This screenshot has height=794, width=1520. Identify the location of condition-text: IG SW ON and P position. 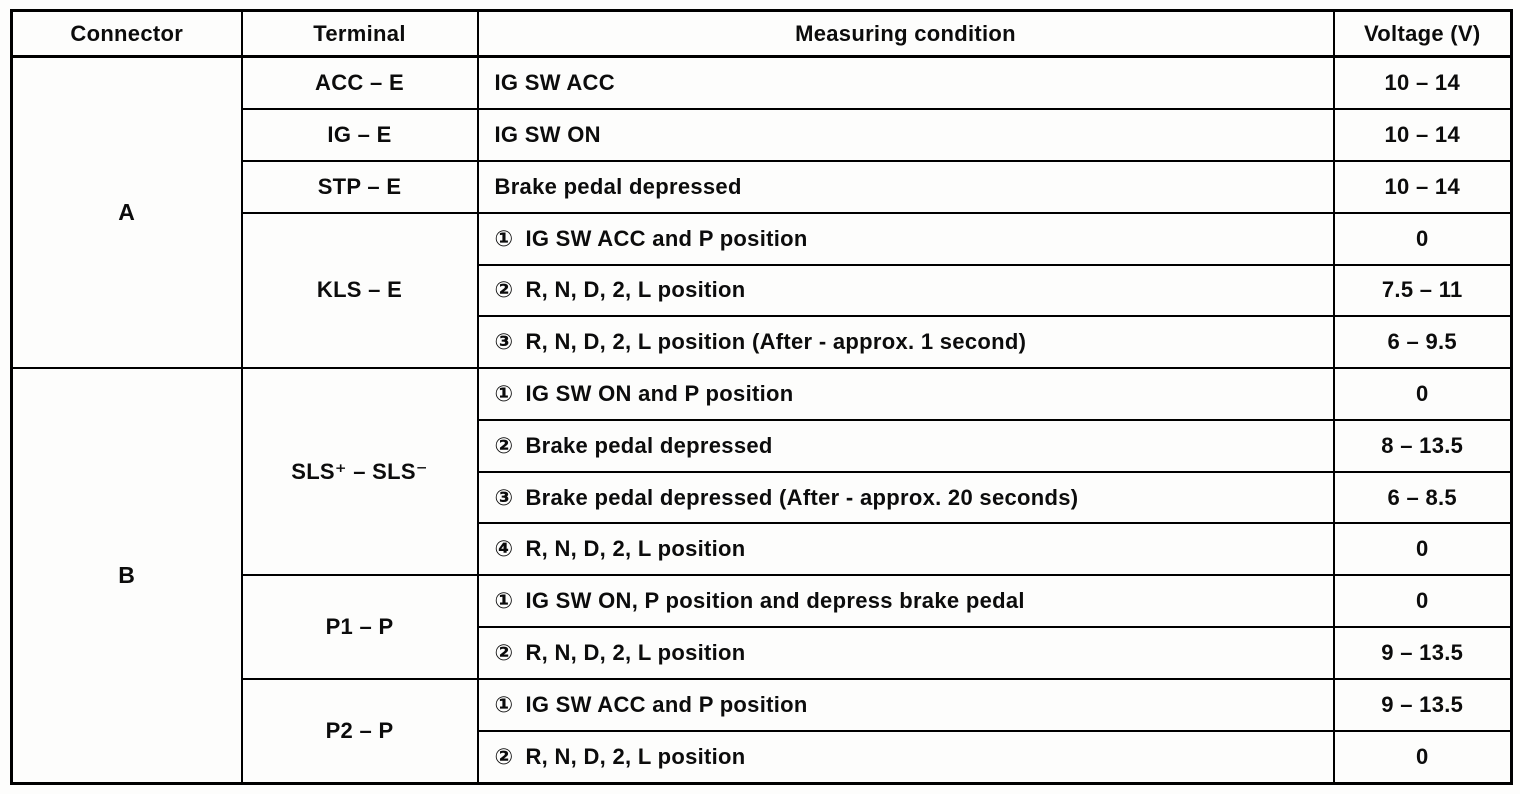
(659, 394).